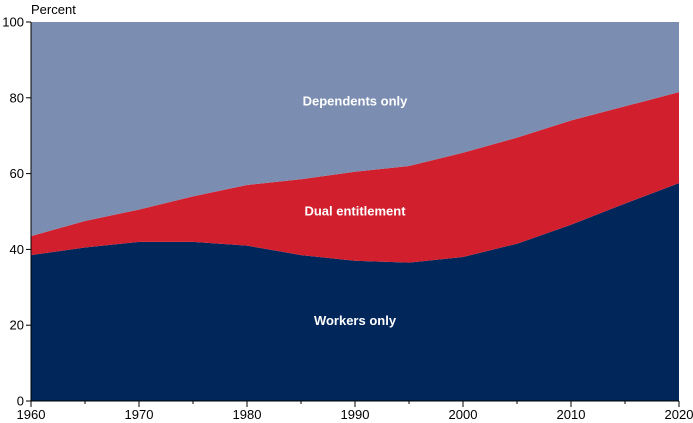 The height and width of the screenshot is (423, 693). Describe the element at coordinates (247, 414) in the screenshot. I see `x-tick-label: 1980` at that location.